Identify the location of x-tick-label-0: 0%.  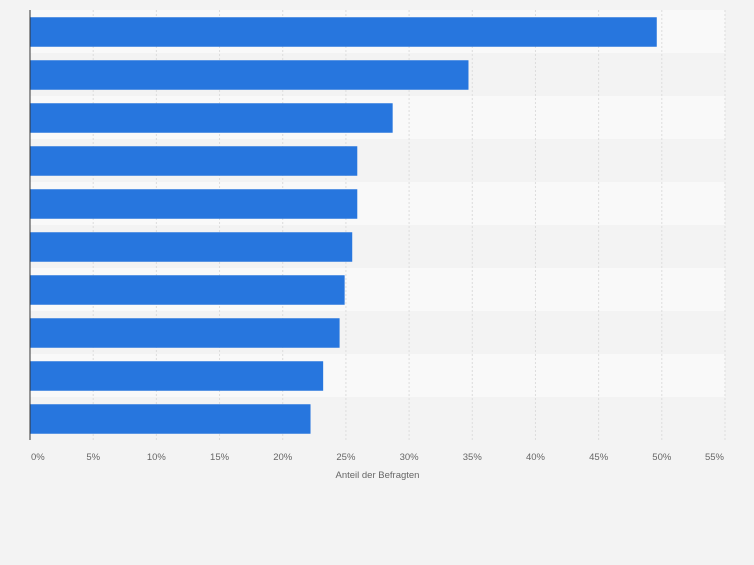
(38, 457).